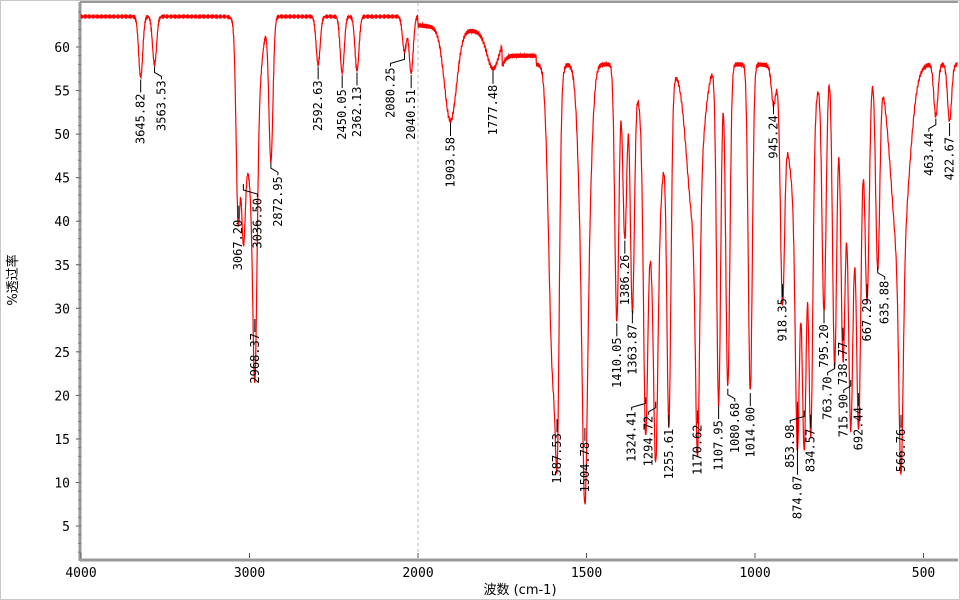 This screenshot has height=600, width=960. Describe the element at coordinates (62, 440) in the screenshot. I see `y-tick-label: 15` at that location.